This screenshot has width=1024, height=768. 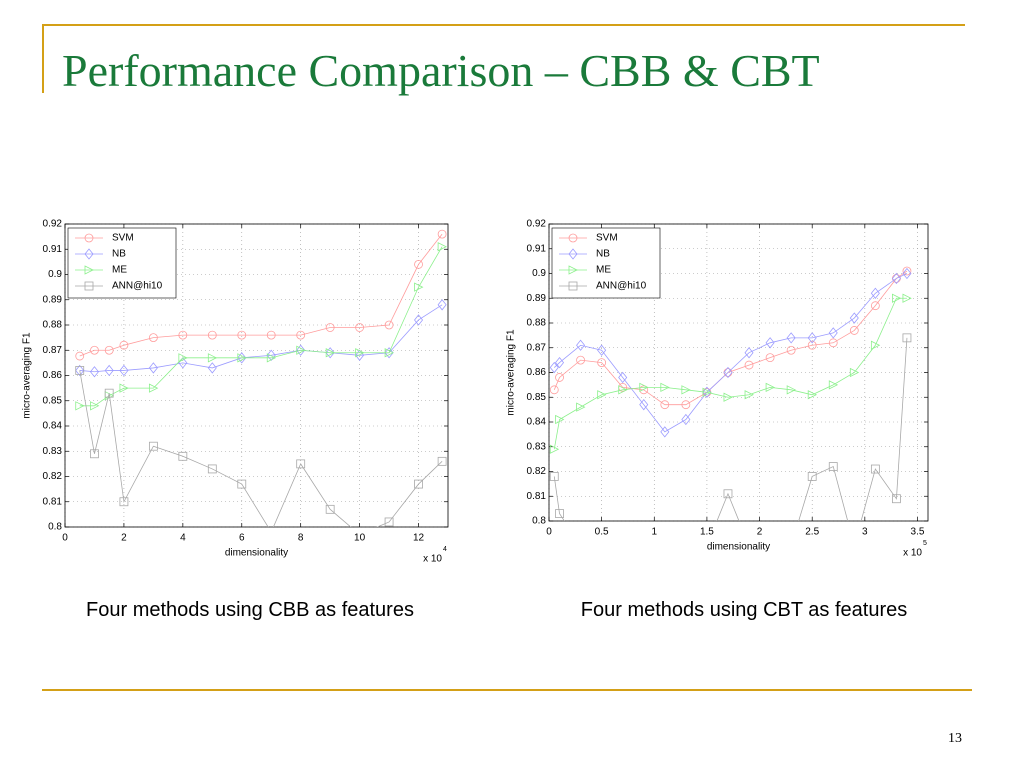 I want to click on axes-box, so click(x=256, y=375).